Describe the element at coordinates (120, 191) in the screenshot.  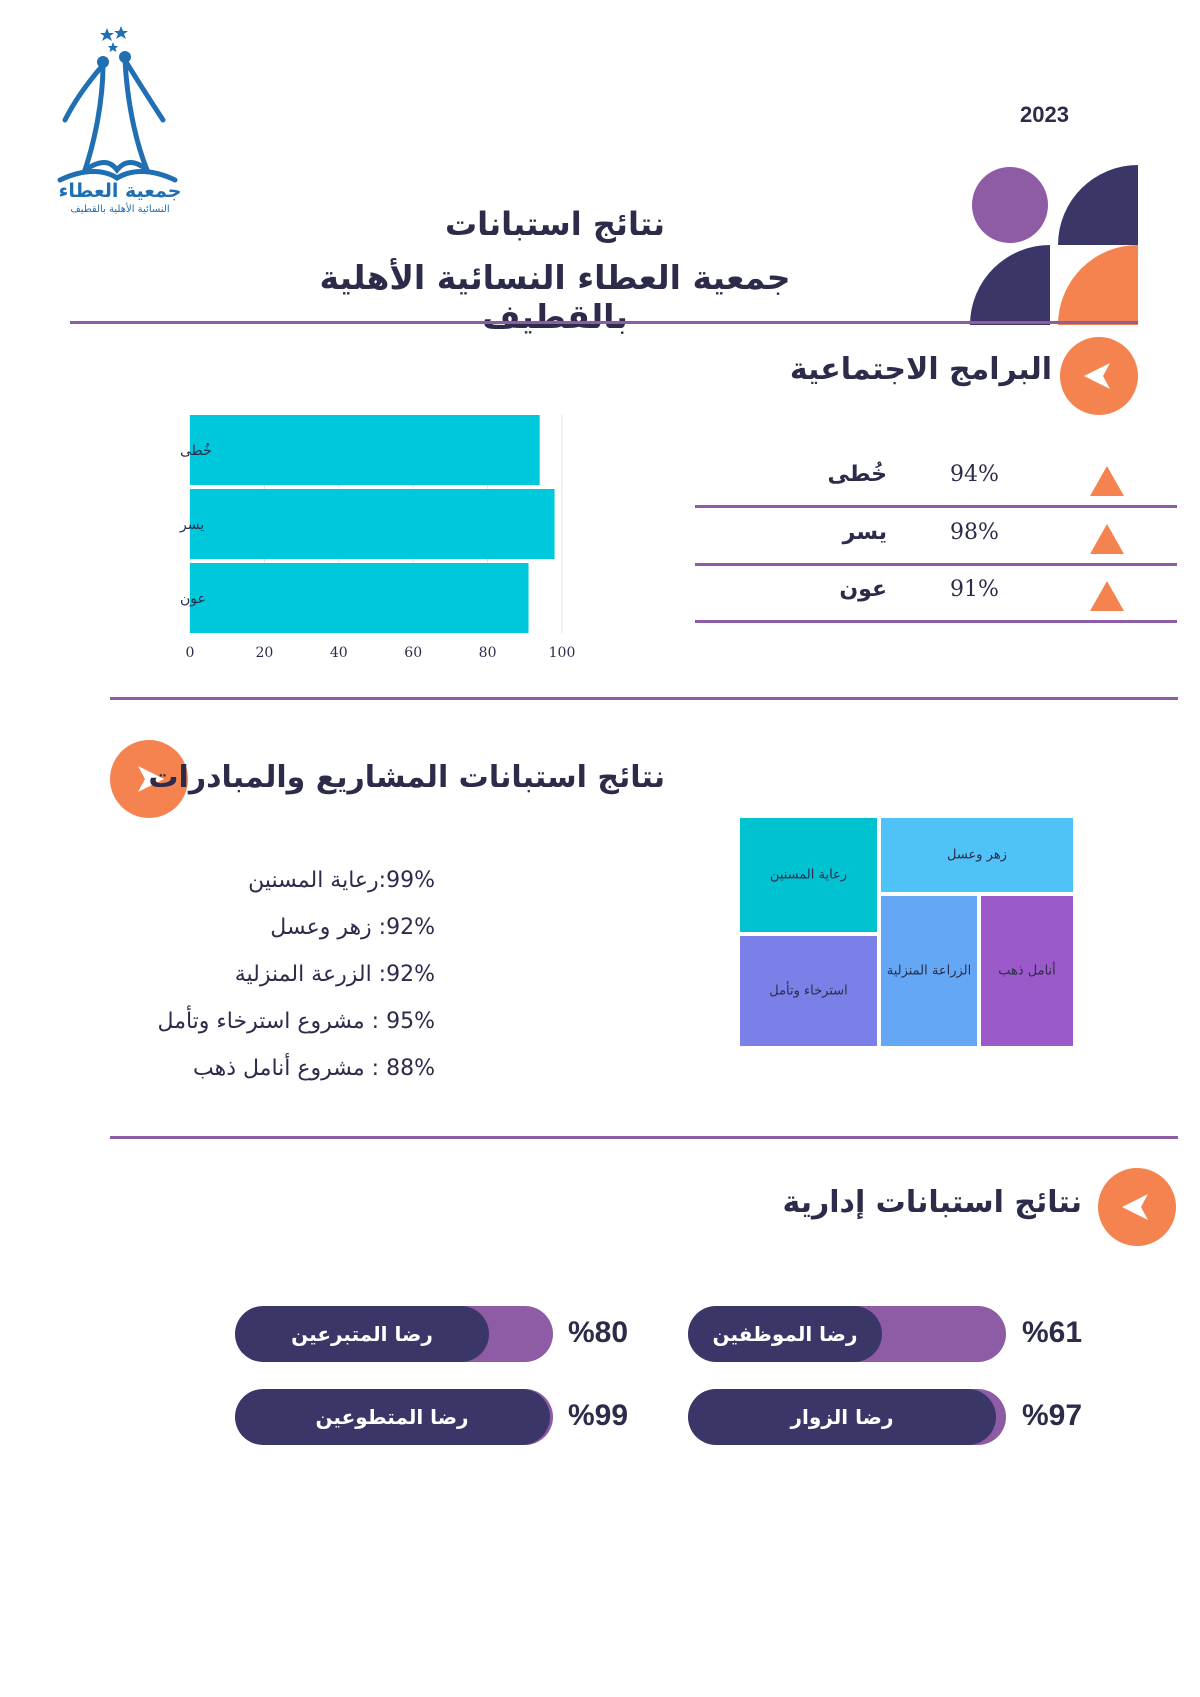
I see `logo-name: جمعية العطاء` at that location.